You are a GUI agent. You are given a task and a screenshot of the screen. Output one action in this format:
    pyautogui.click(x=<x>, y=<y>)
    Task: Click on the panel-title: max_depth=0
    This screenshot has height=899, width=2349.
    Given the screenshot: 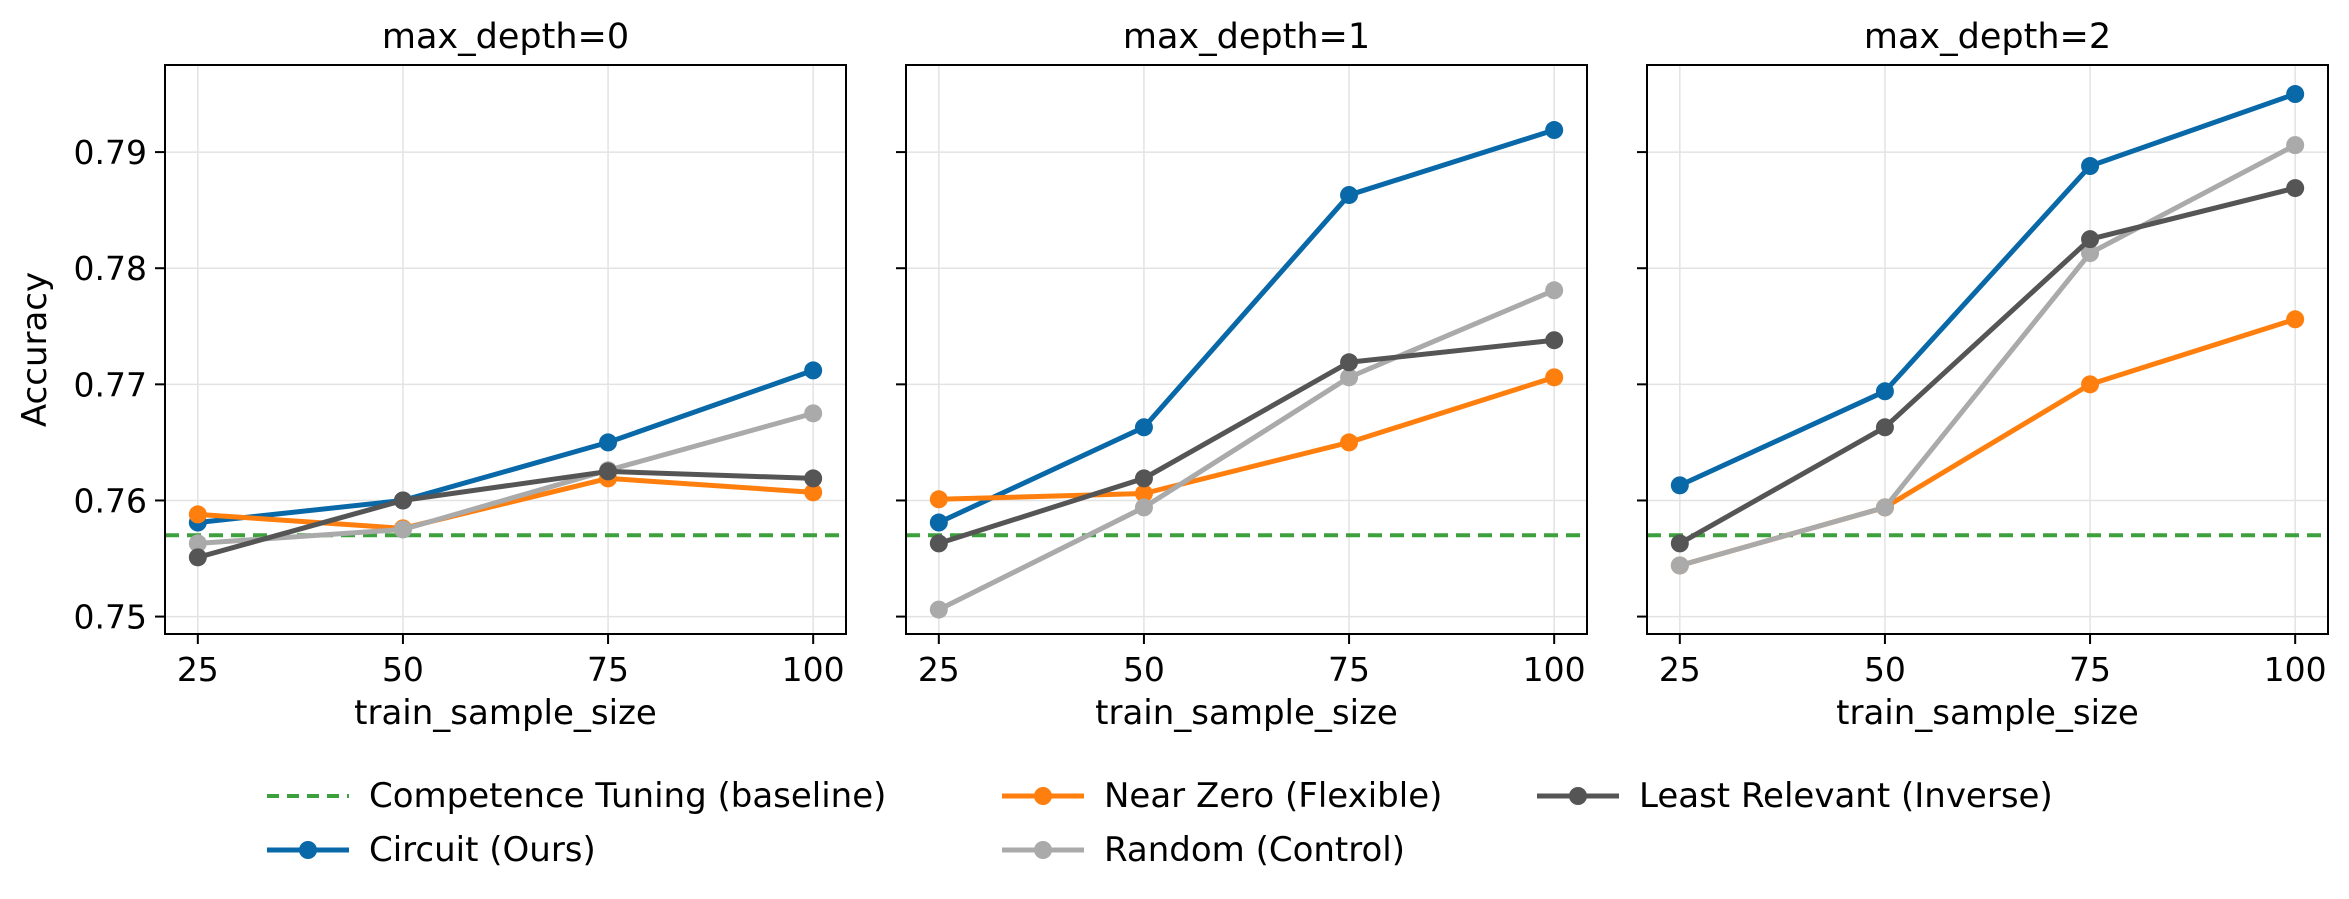 What is the action you would take?
    pyautogui.click(x=505, y=37)
    